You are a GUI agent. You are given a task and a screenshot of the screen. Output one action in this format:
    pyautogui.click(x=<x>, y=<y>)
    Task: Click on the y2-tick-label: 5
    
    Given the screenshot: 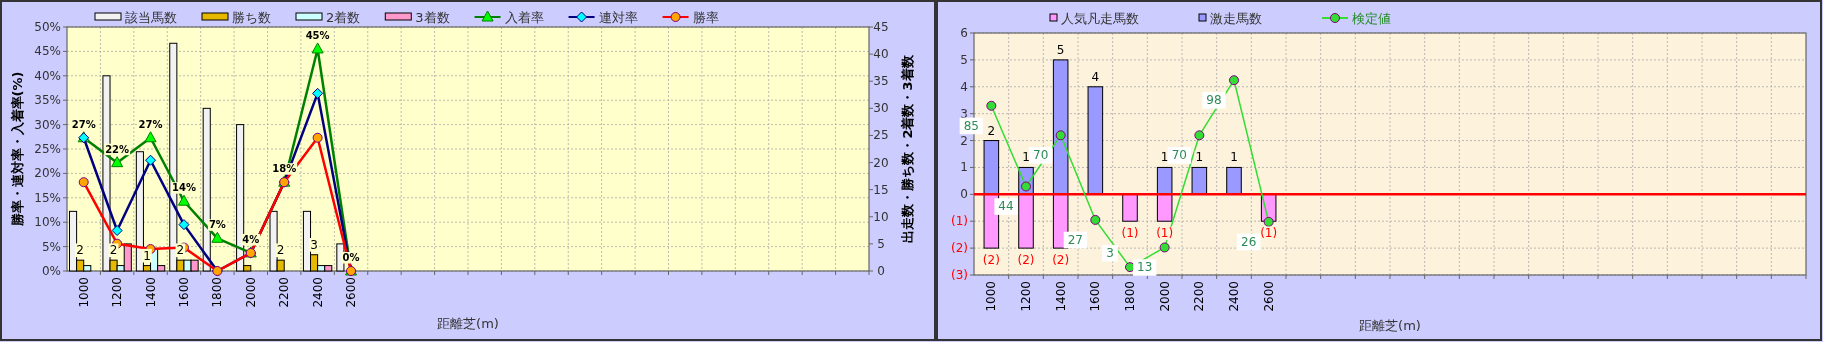 What is the action you would take?
    pyautogui.click(x=881, y=243)
    